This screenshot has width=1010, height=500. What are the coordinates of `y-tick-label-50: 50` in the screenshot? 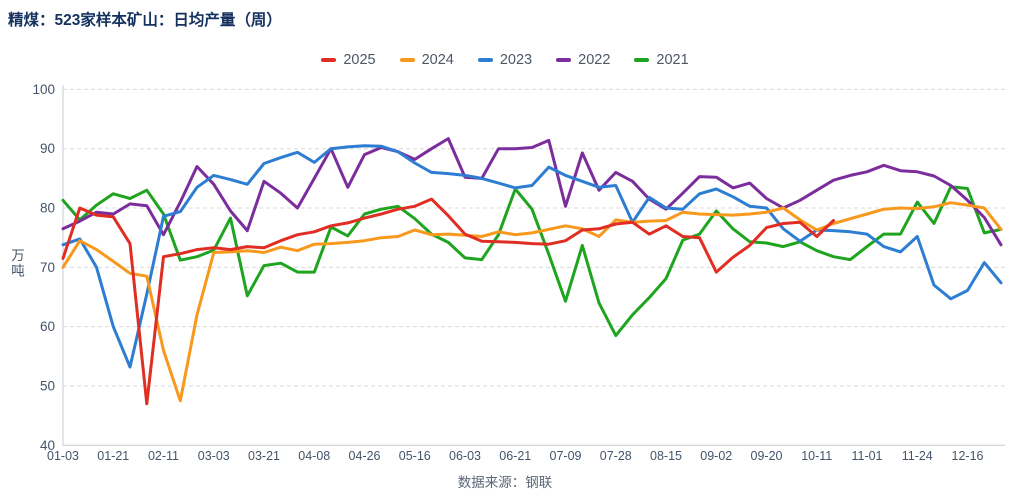 It's located at (47, 385).